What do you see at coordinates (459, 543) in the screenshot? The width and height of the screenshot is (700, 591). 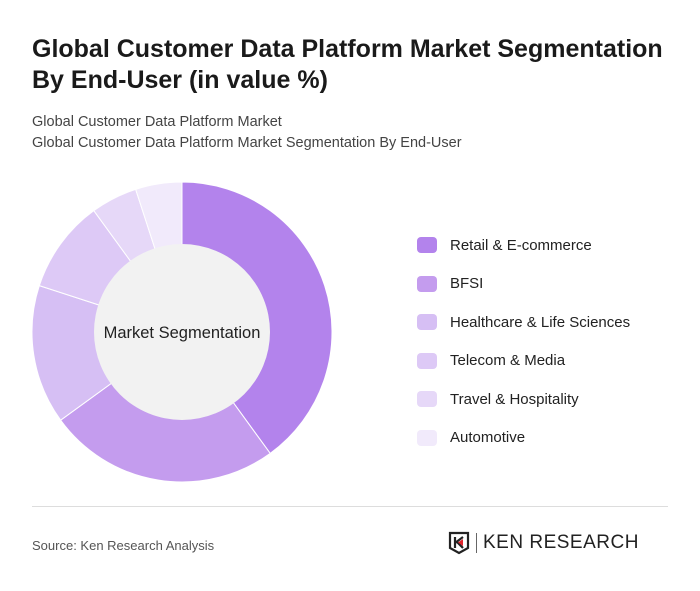 I see `ken-logo-icon` at bounding box center [459, 543].